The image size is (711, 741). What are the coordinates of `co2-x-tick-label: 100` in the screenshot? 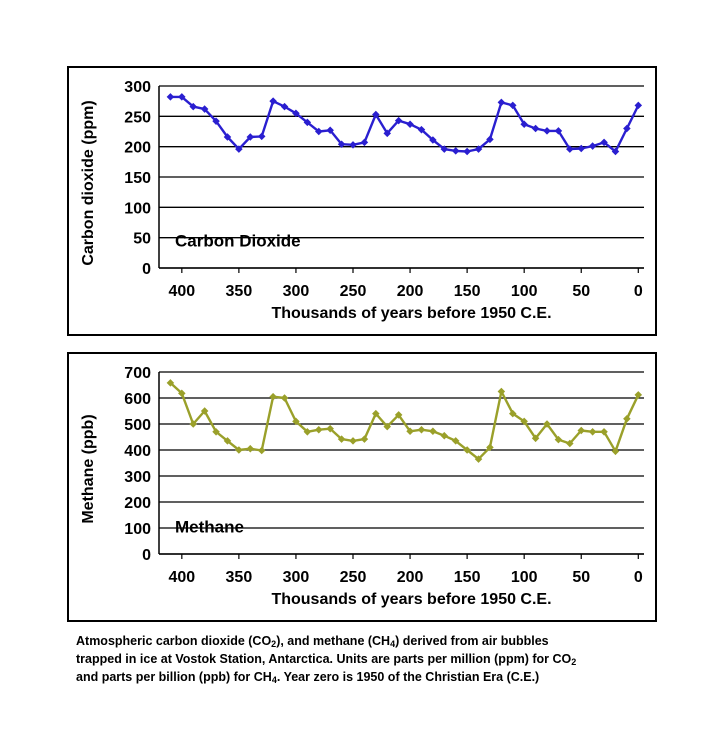 It's located at (524, 291).